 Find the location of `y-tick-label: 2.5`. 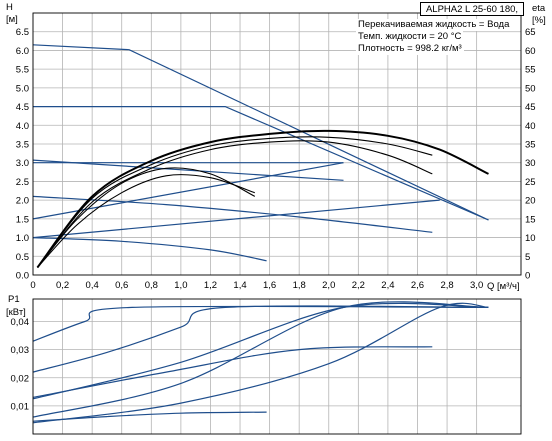

y-tick-label: 2.5 is located at coordinates (22, 182).